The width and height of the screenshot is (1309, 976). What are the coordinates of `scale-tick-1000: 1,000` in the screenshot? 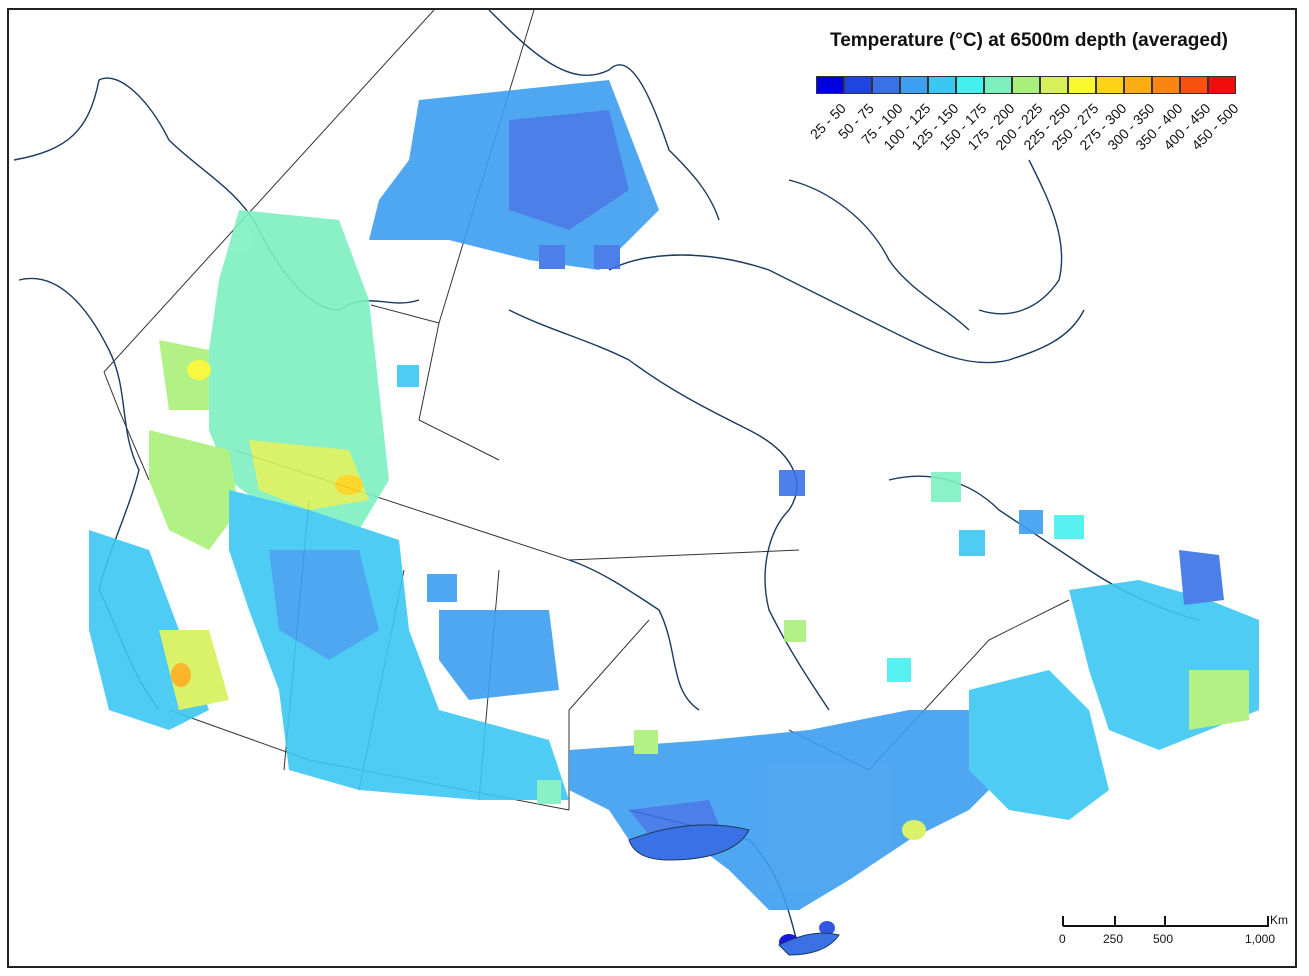 It's located at (1260, 939).